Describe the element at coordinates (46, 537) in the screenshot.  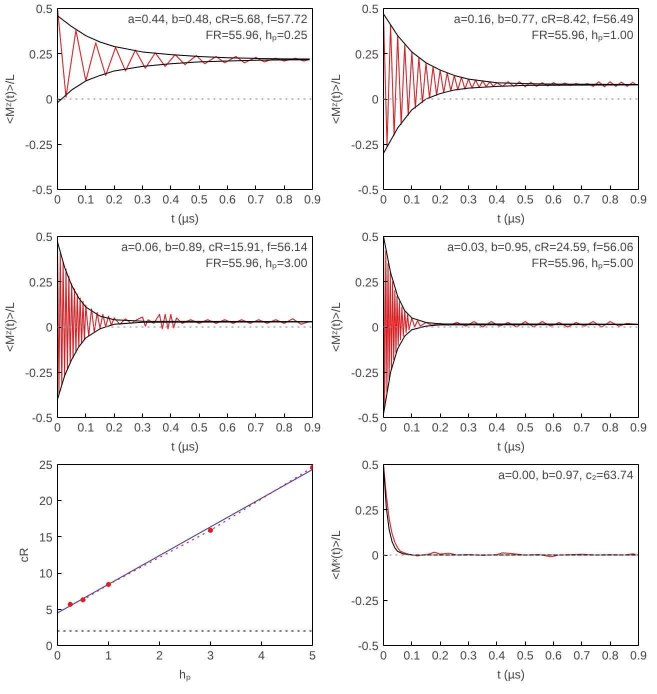
I see `y-tick-label: 15` at that location.